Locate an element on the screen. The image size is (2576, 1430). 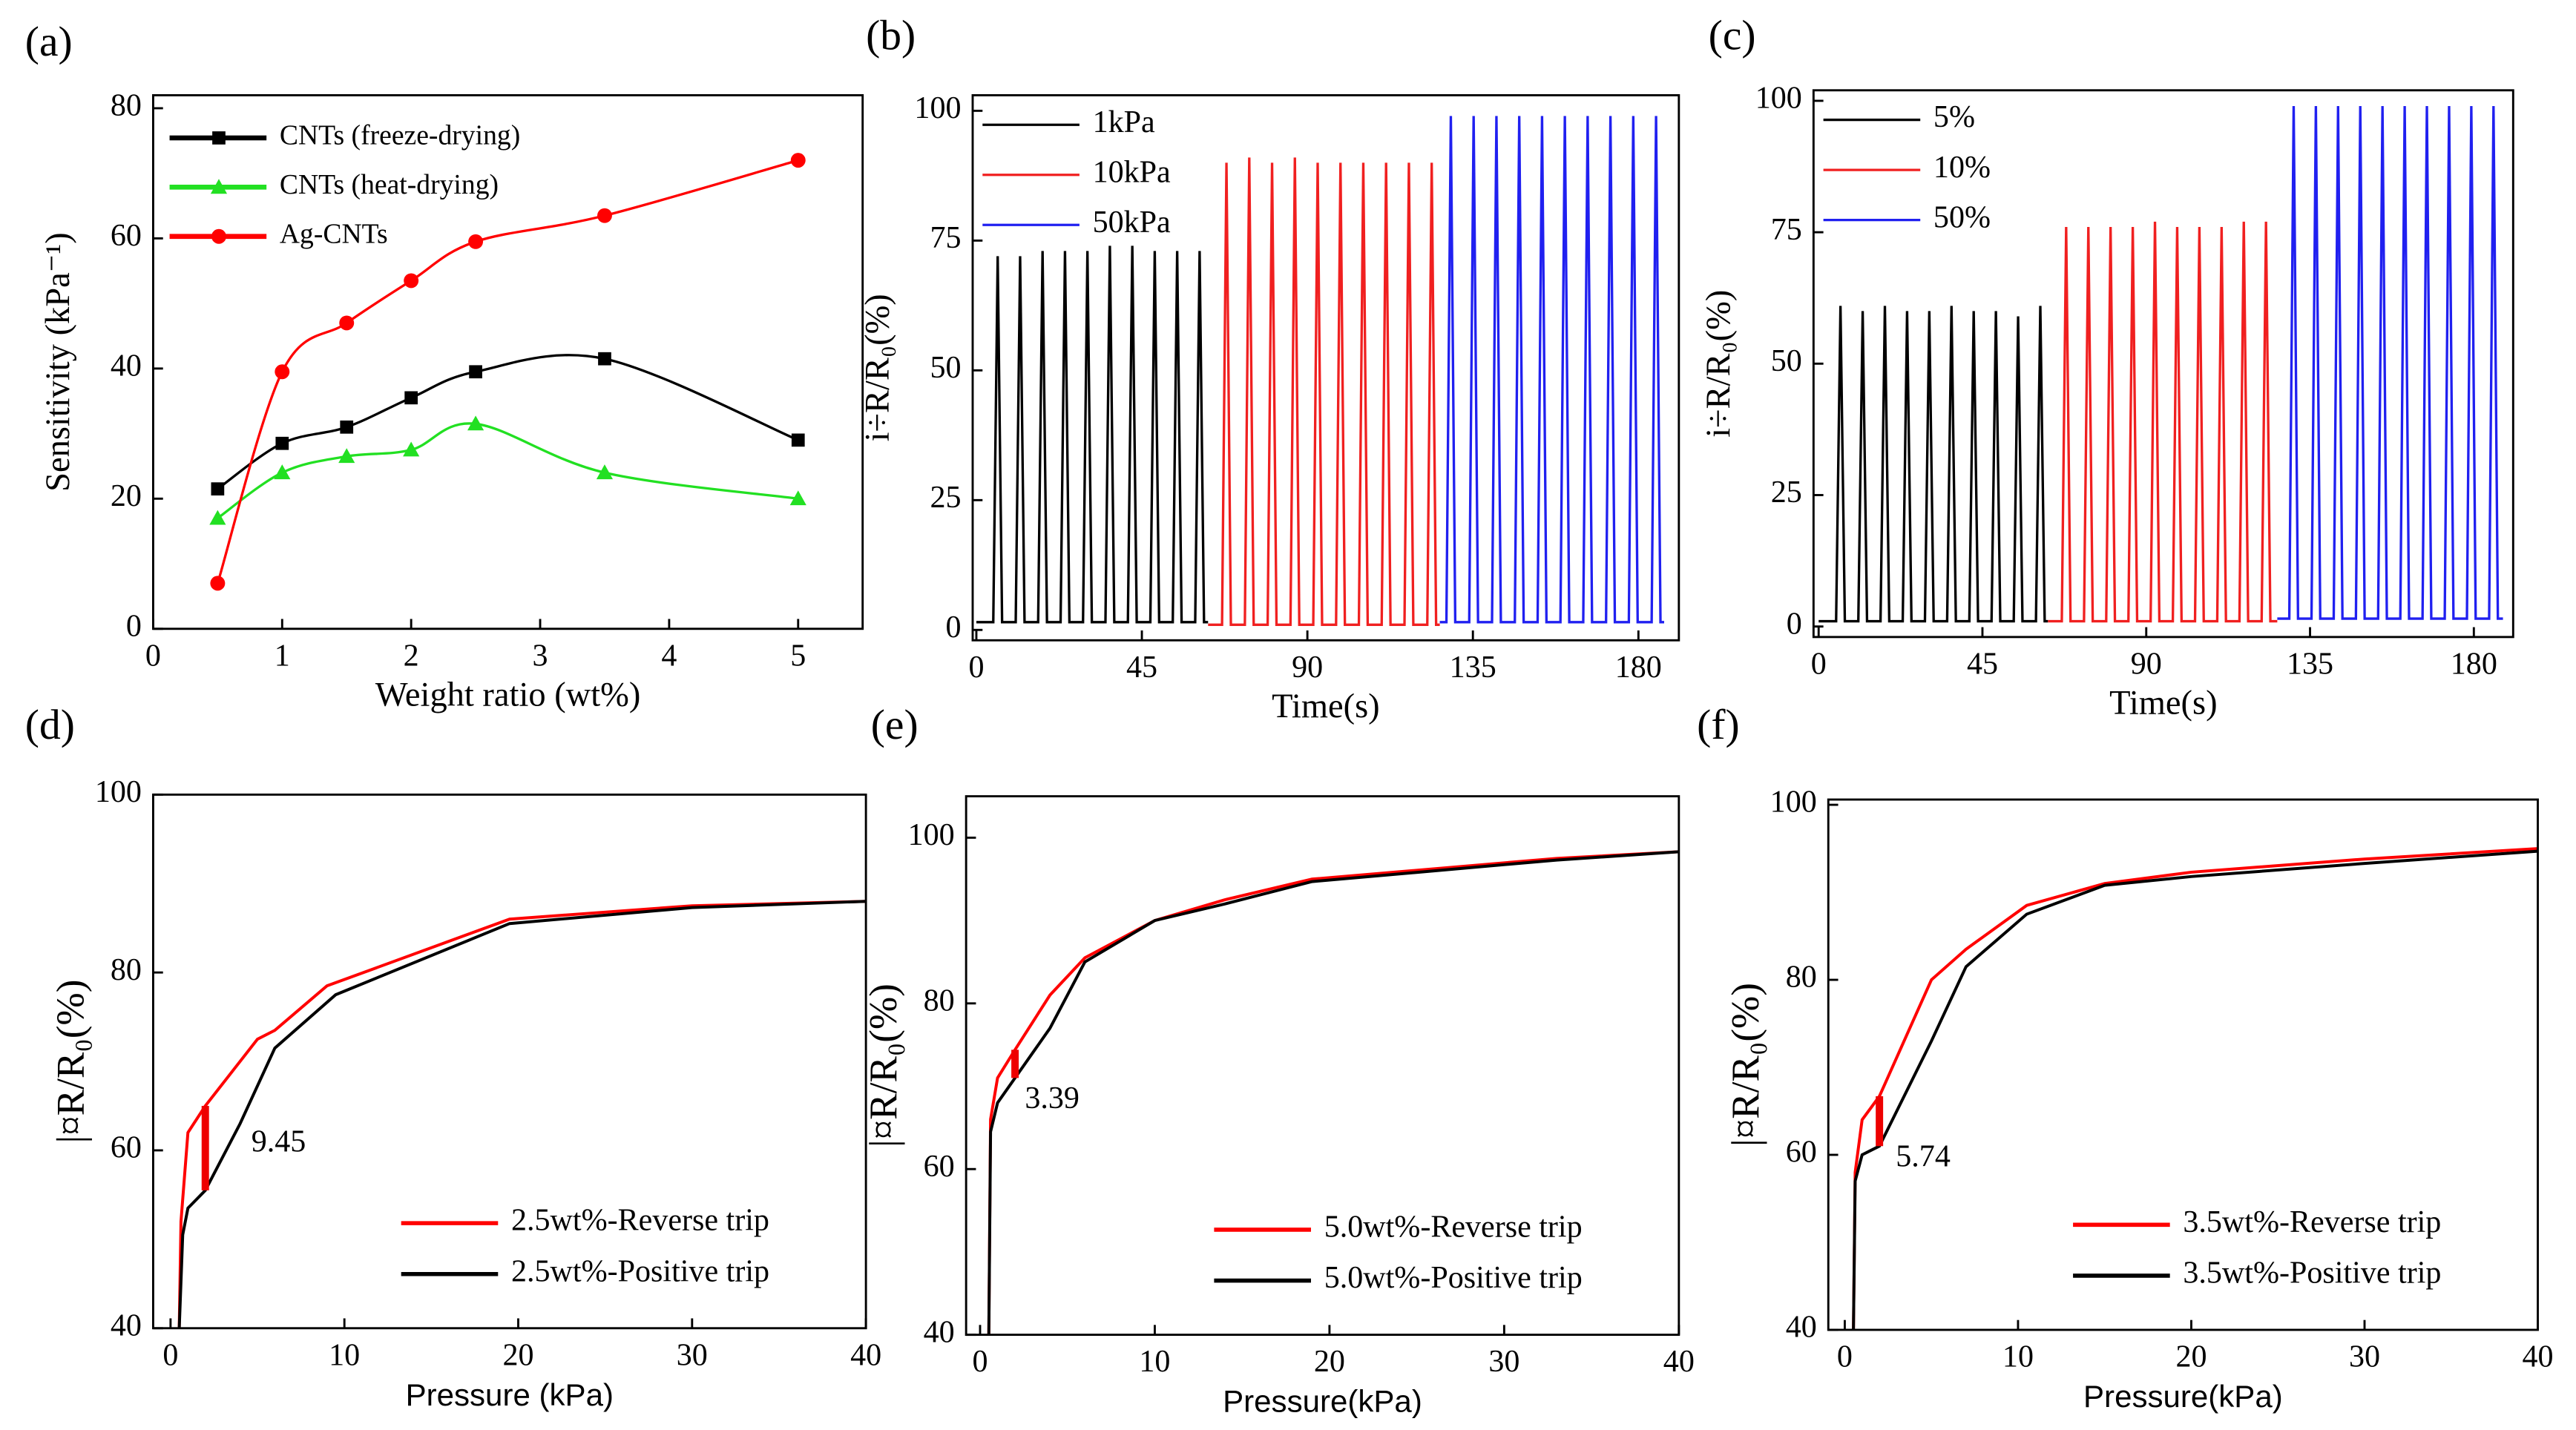
panel-label: (d) is located at coordinates (50, 725).